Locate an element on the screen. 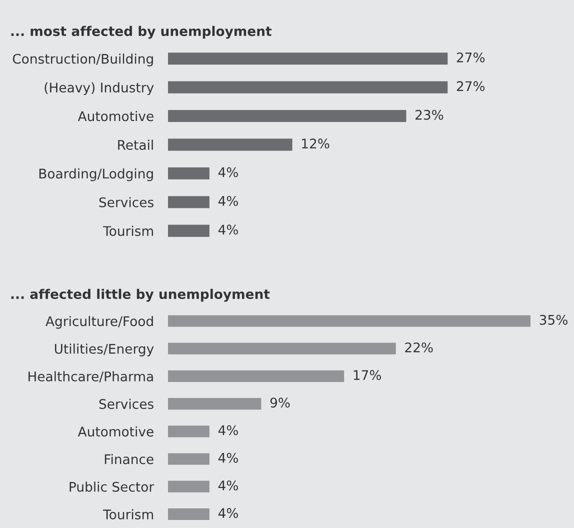 The width and height of the screenshot is (574, 528). y-tick-label: Public Sector is located at coordinates (112, 487).